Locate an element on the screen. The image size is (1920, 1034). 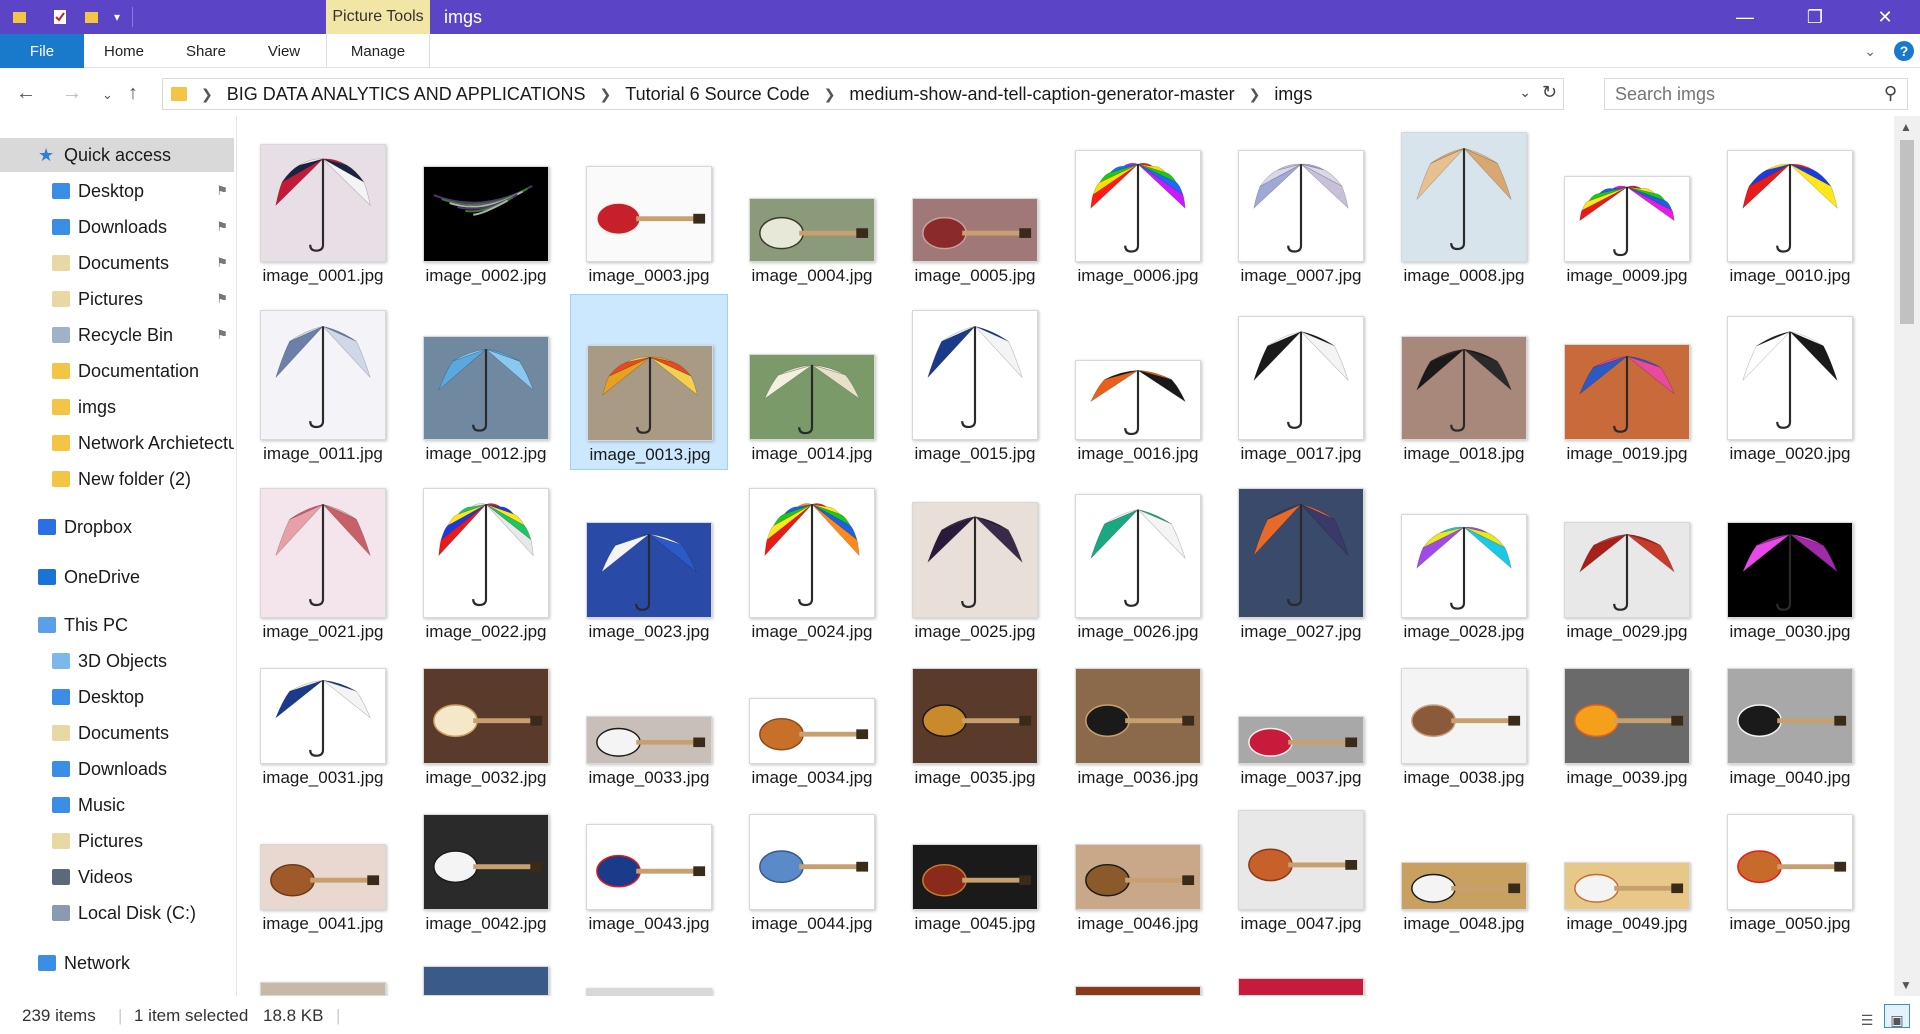
search-input is located at coordinates (1740, 94).